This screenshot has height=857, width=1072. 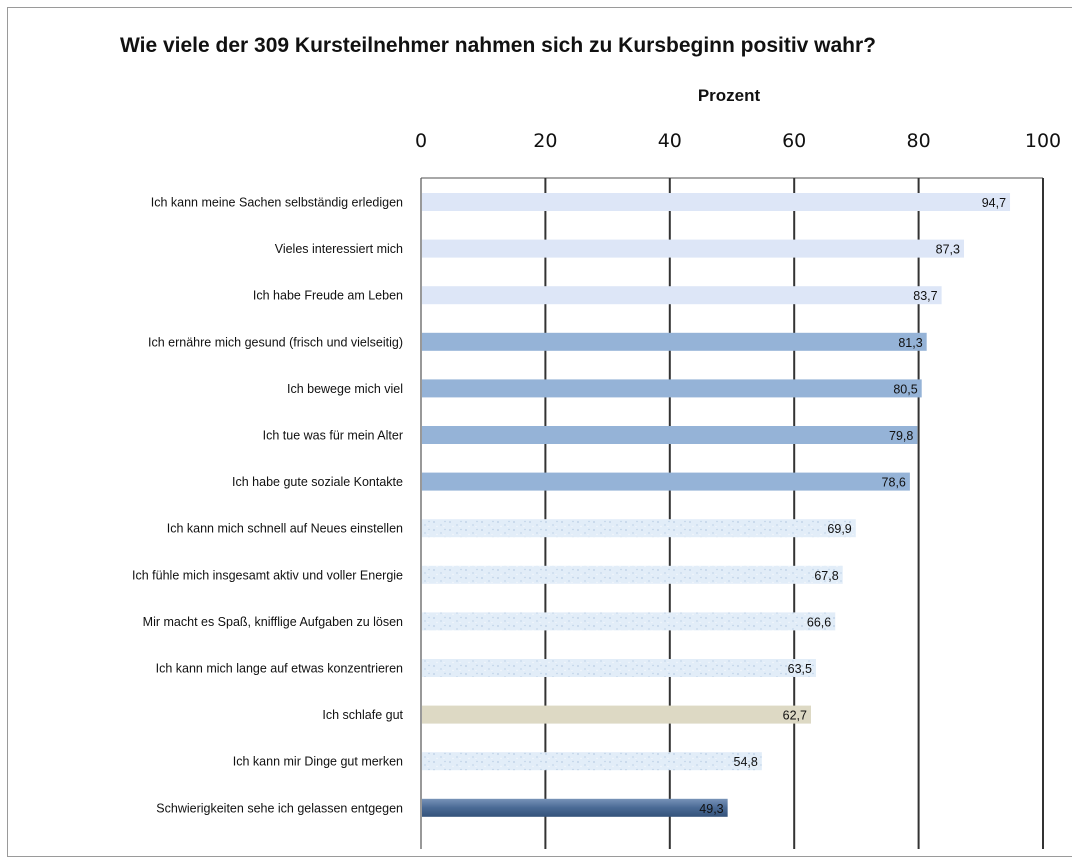 I want to click on data-label-10: 66,6, so click(x=819, y=622).